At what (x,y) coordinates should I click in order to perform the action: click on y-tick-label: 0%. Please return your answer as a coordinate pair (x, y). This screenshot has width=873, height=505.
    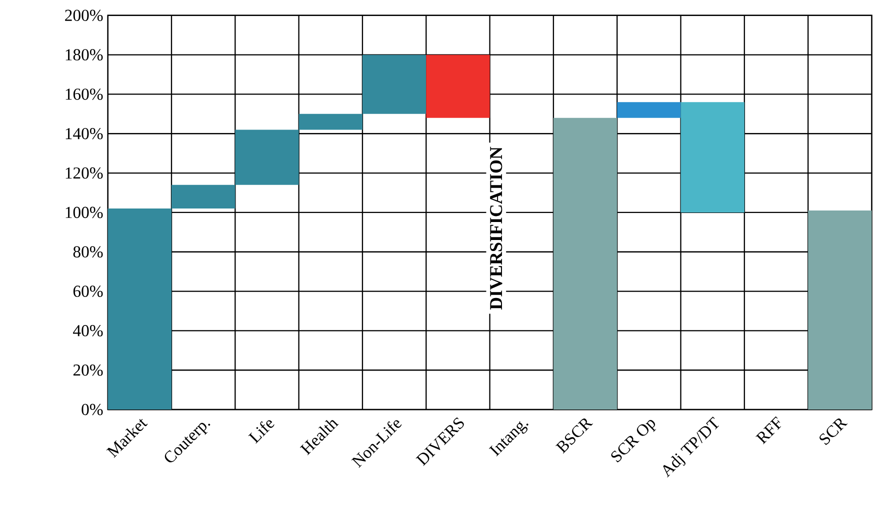
    Looking at the image, I should click on (92, 410).